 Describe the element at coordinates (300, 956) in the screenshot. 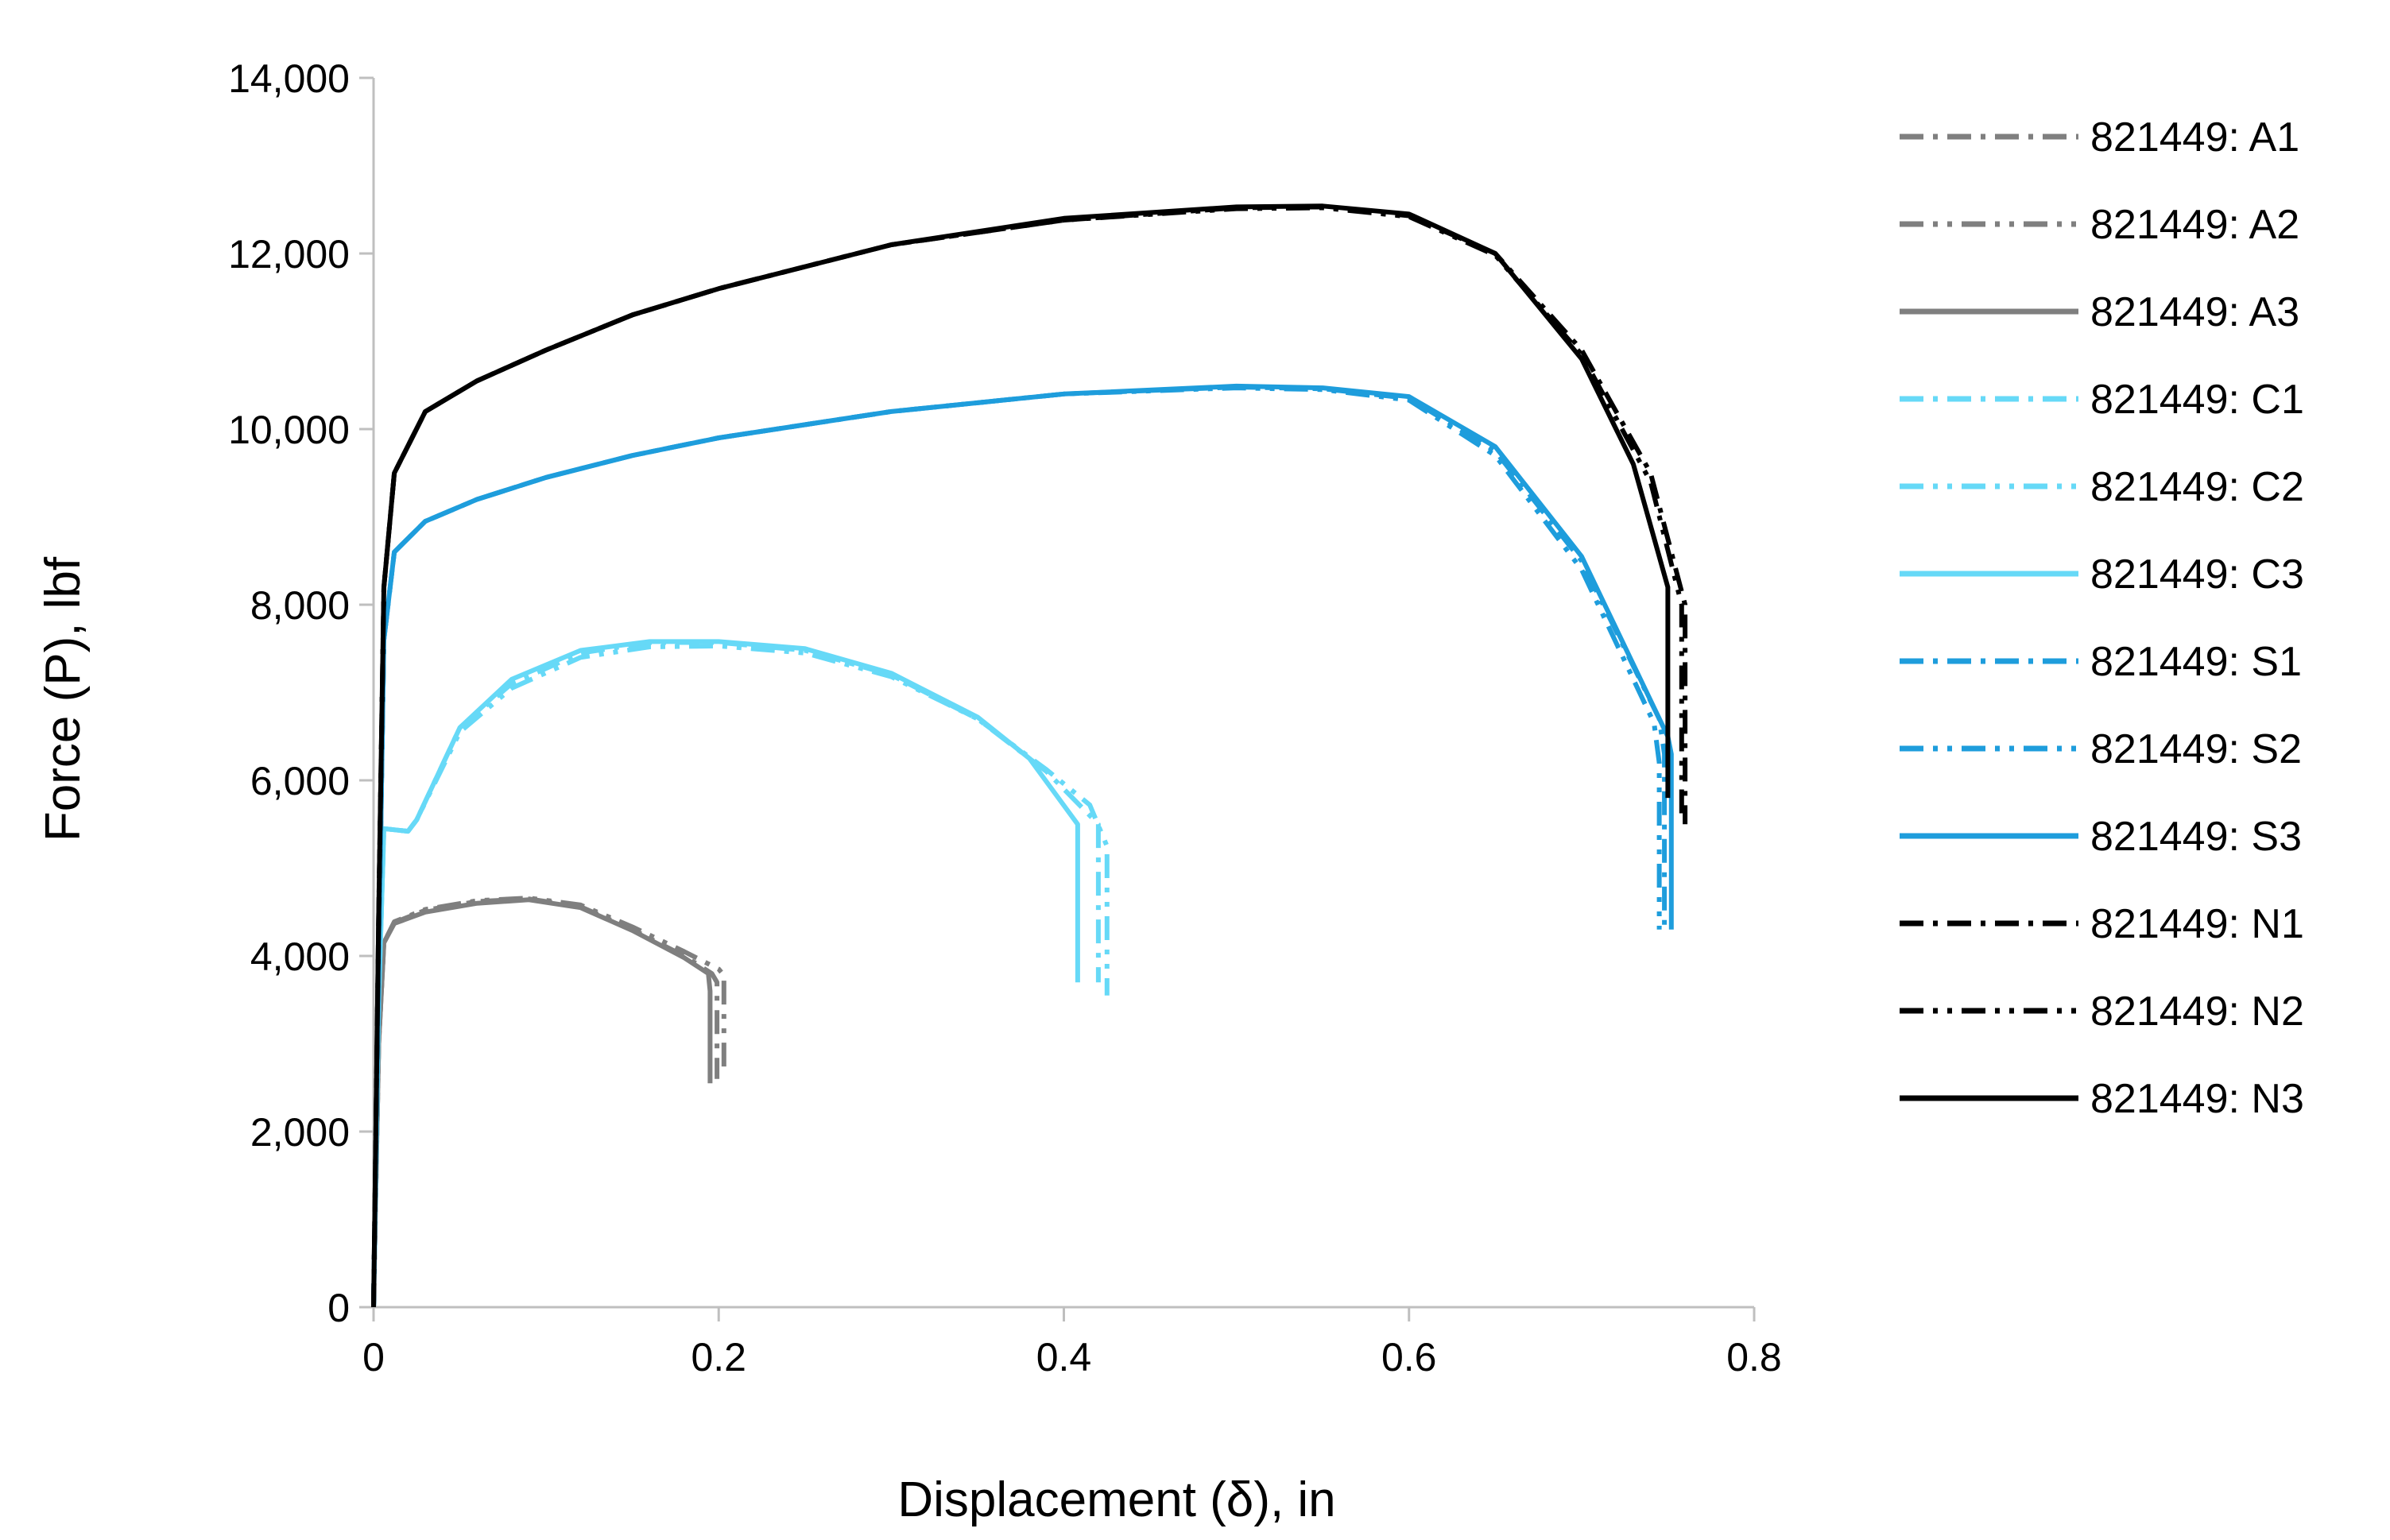

I see `y-tick-label: 4,000` at that location.